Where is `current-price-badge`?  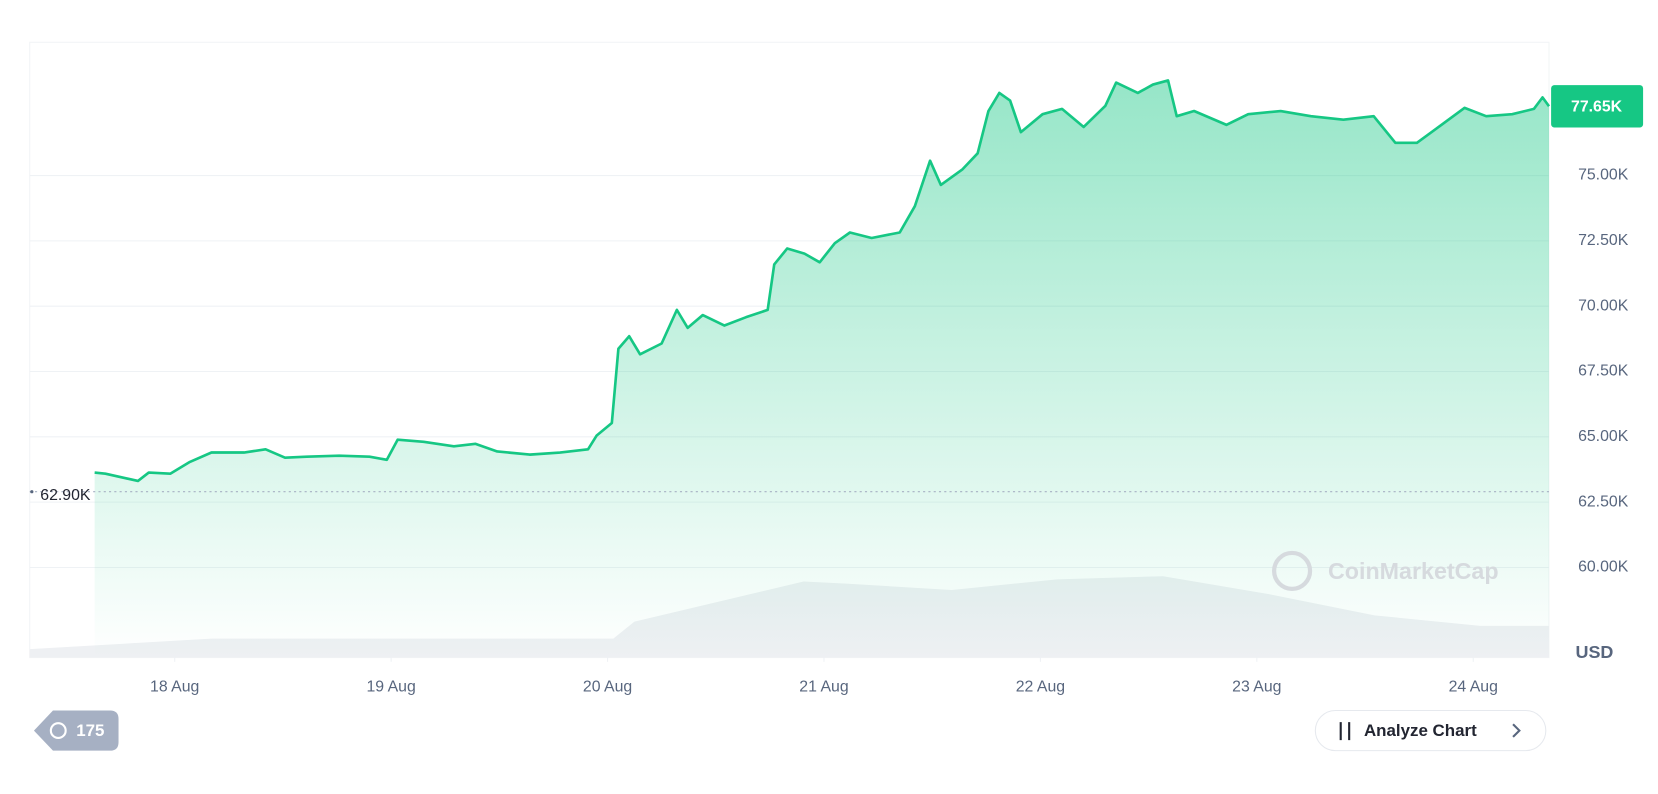 current-price-badge is located at coordinates (1597, 106).